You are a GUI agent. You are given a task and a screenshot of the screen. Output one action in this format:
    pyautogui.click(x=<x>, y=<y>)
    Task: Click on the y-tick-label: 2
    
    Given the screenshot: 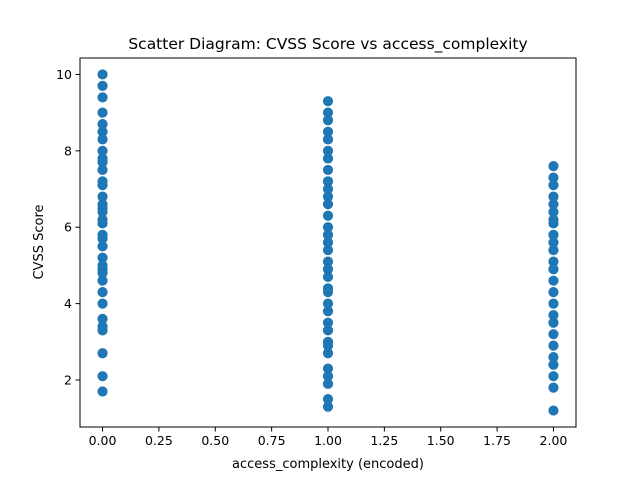 What is the action you would take?
    pyautogui.click(x=68, y=380)
    